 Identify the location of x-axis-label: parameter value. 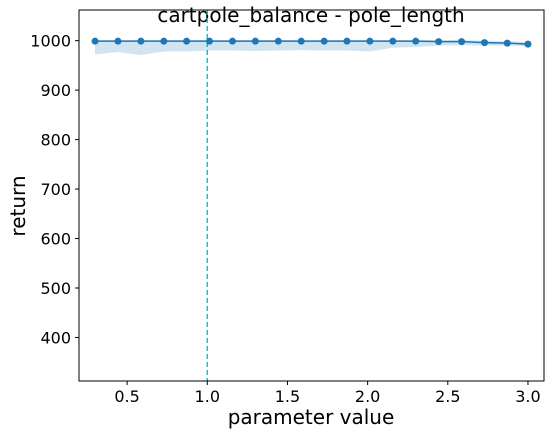
(311, 417).